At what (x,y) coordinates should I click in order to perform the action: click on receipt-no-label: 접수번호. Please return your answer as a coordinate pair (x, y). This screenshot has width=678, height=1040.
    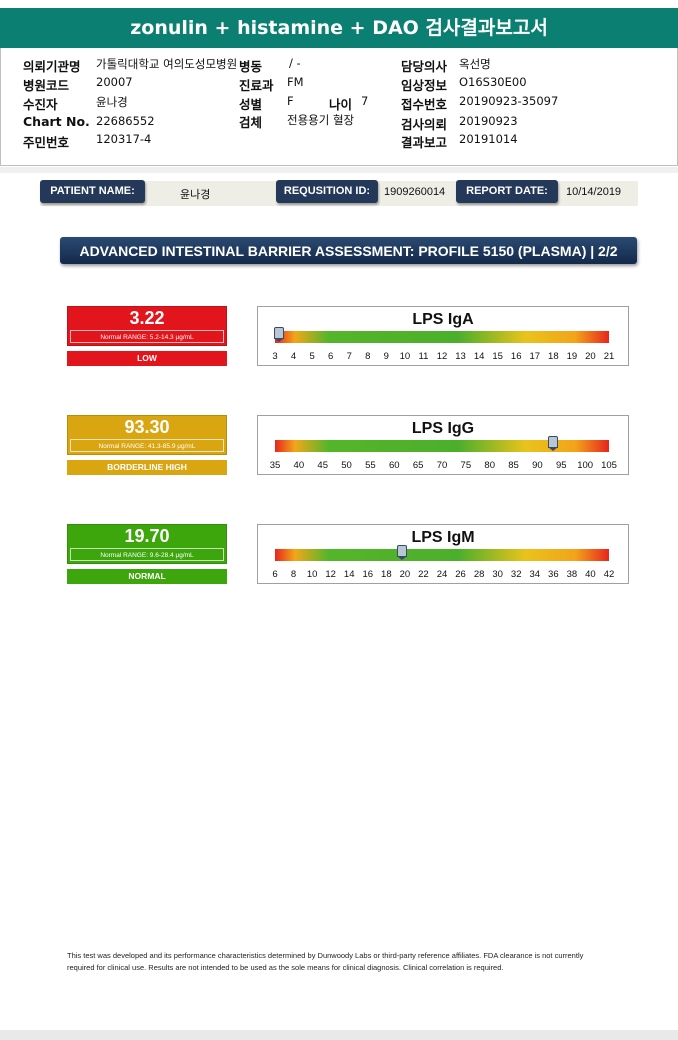
    Looking at the image, I should click on (424, 104).